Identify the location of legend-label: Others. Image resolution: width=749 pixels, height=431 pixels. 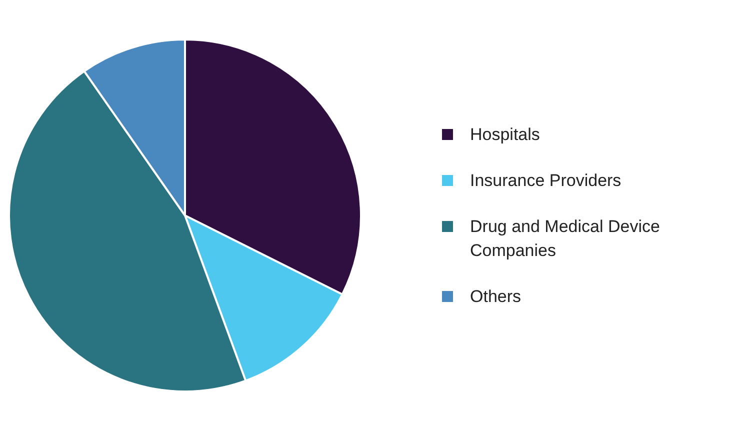
(496, 297).